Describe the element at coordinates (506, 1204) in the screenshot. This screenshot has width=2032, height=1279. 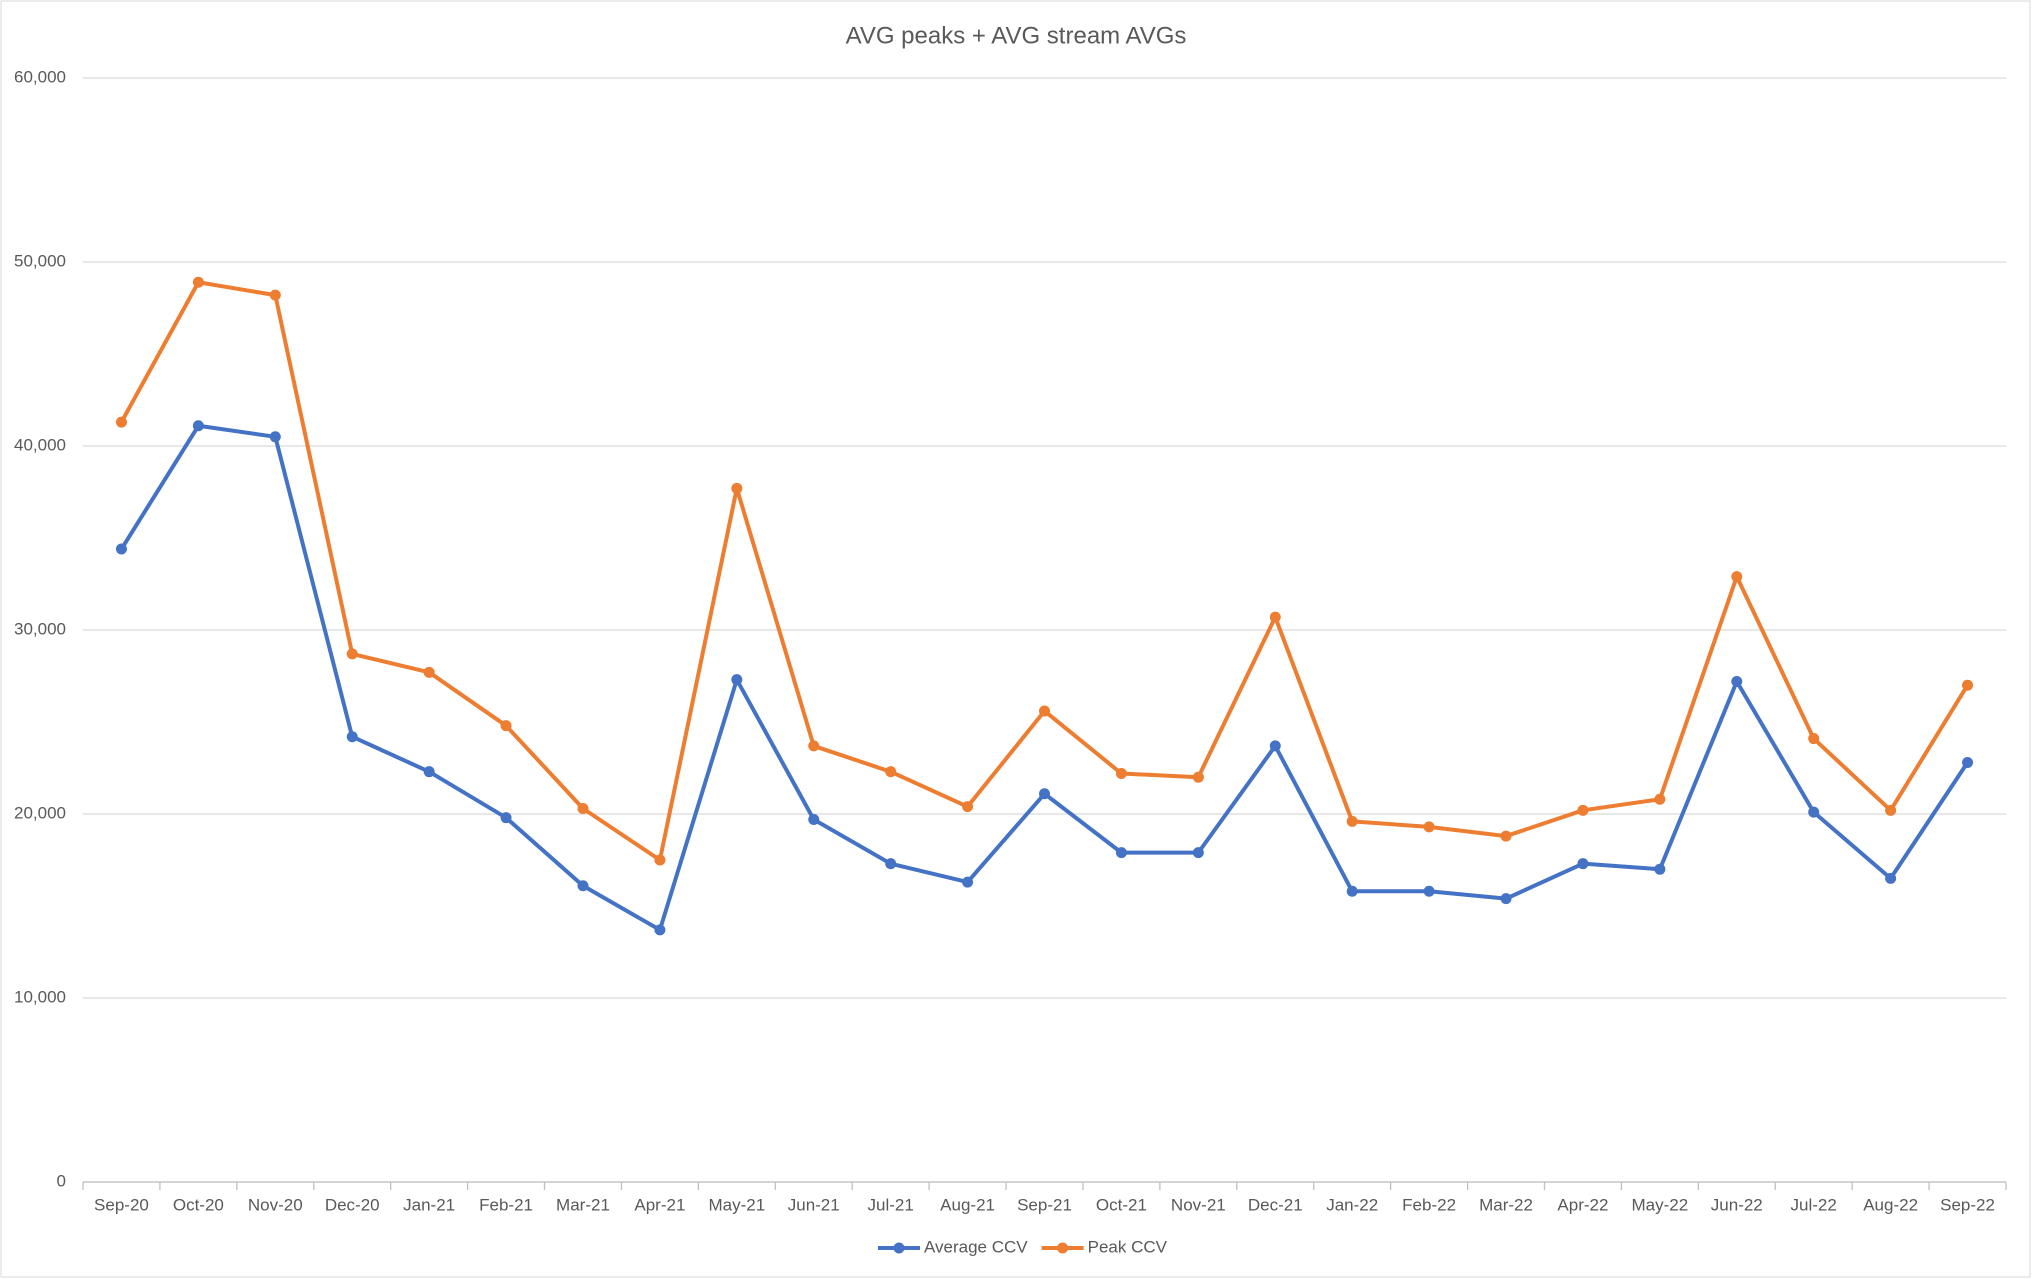
I see `x-tick-label: Feb-21` at that location.